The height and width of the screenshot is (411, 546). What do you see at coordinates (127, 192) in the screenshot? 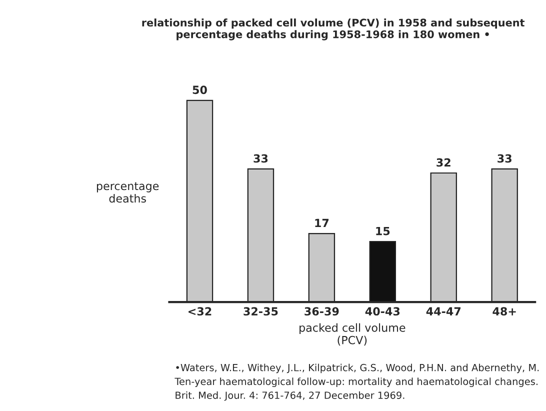
I see `y-axis-title: percentage deaths` at bounding box center [127, 192].